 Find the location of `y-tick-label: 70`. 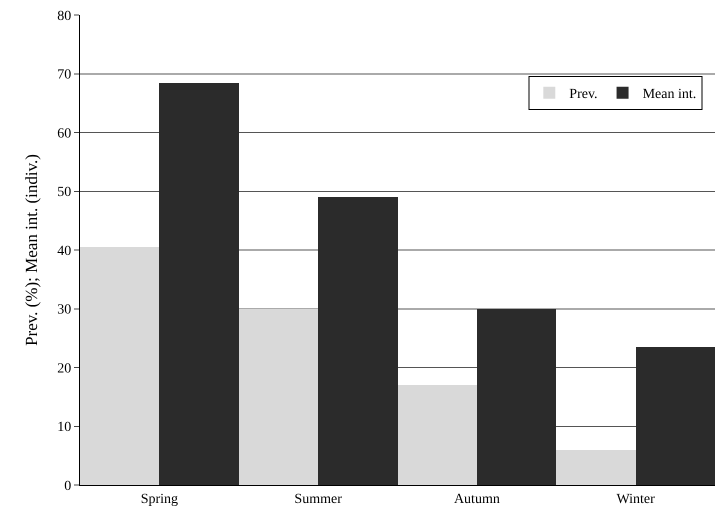

y-tick-label: 70 is located at coordinates (64, 75).